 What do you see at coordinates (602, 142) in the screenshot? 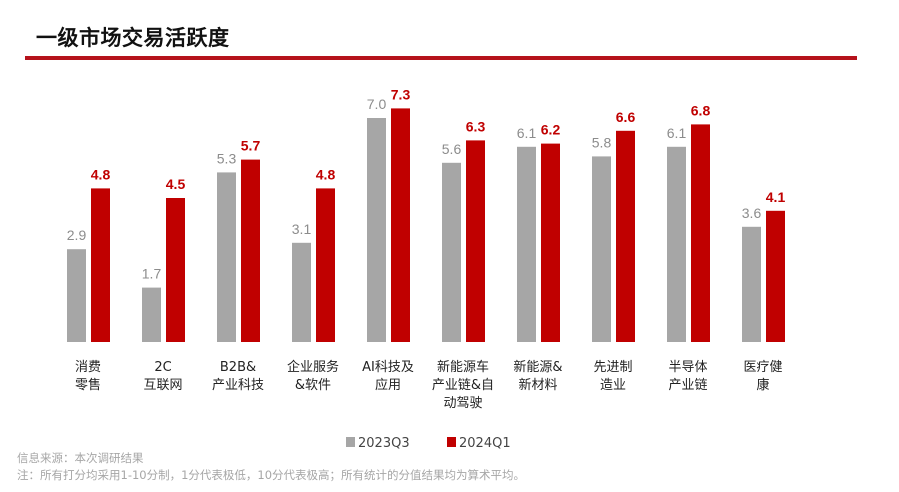
I see `data-label: 5.8` at bounding box center [602, 142].